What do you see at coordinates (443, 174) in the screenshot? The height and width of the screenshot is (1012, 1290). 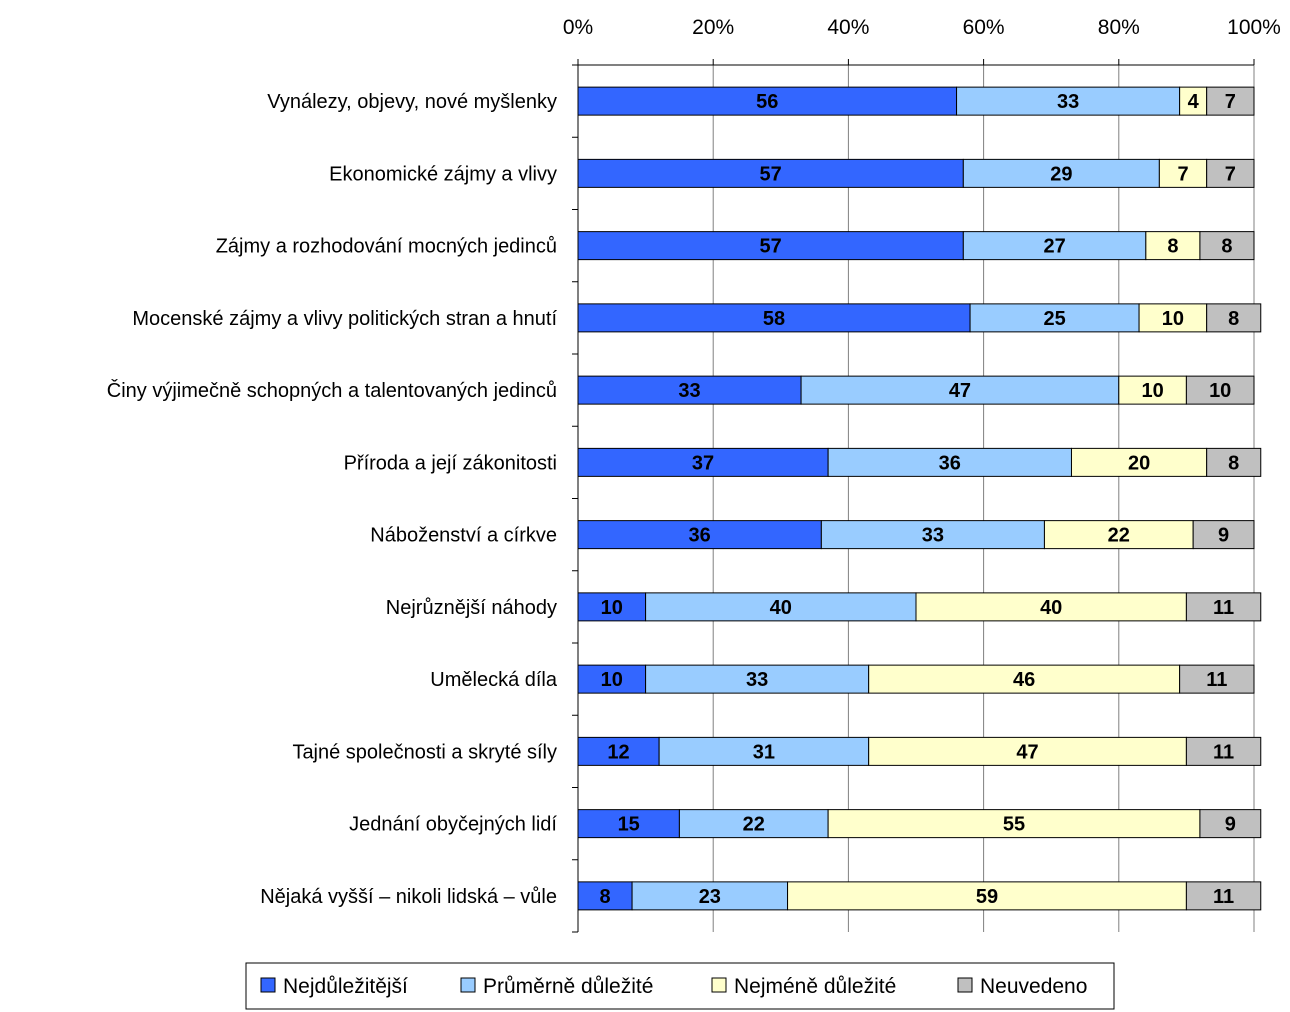 I see `category-label: Ekonomické zájmy a vlivy` at bounding box center [443, 174].